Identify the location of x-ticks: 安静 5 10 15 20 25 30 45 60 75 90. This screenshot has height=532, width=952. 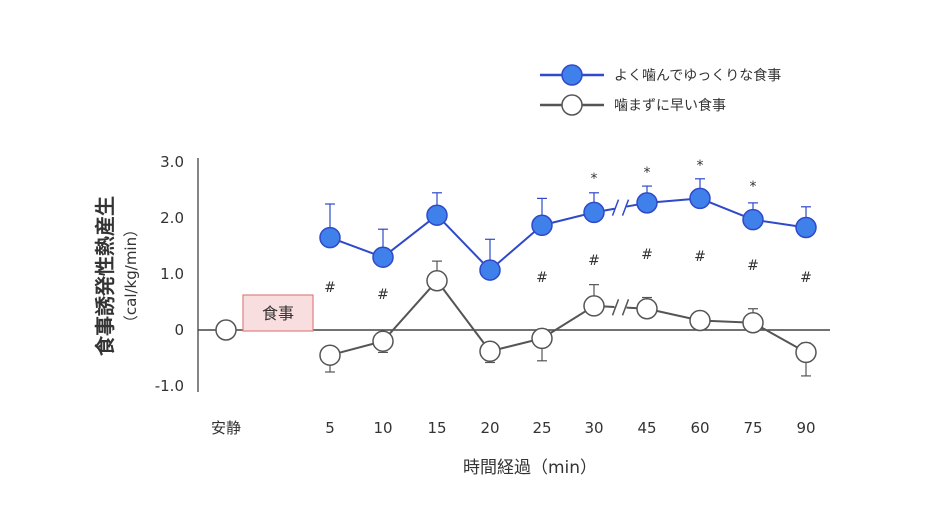
(513, 428).